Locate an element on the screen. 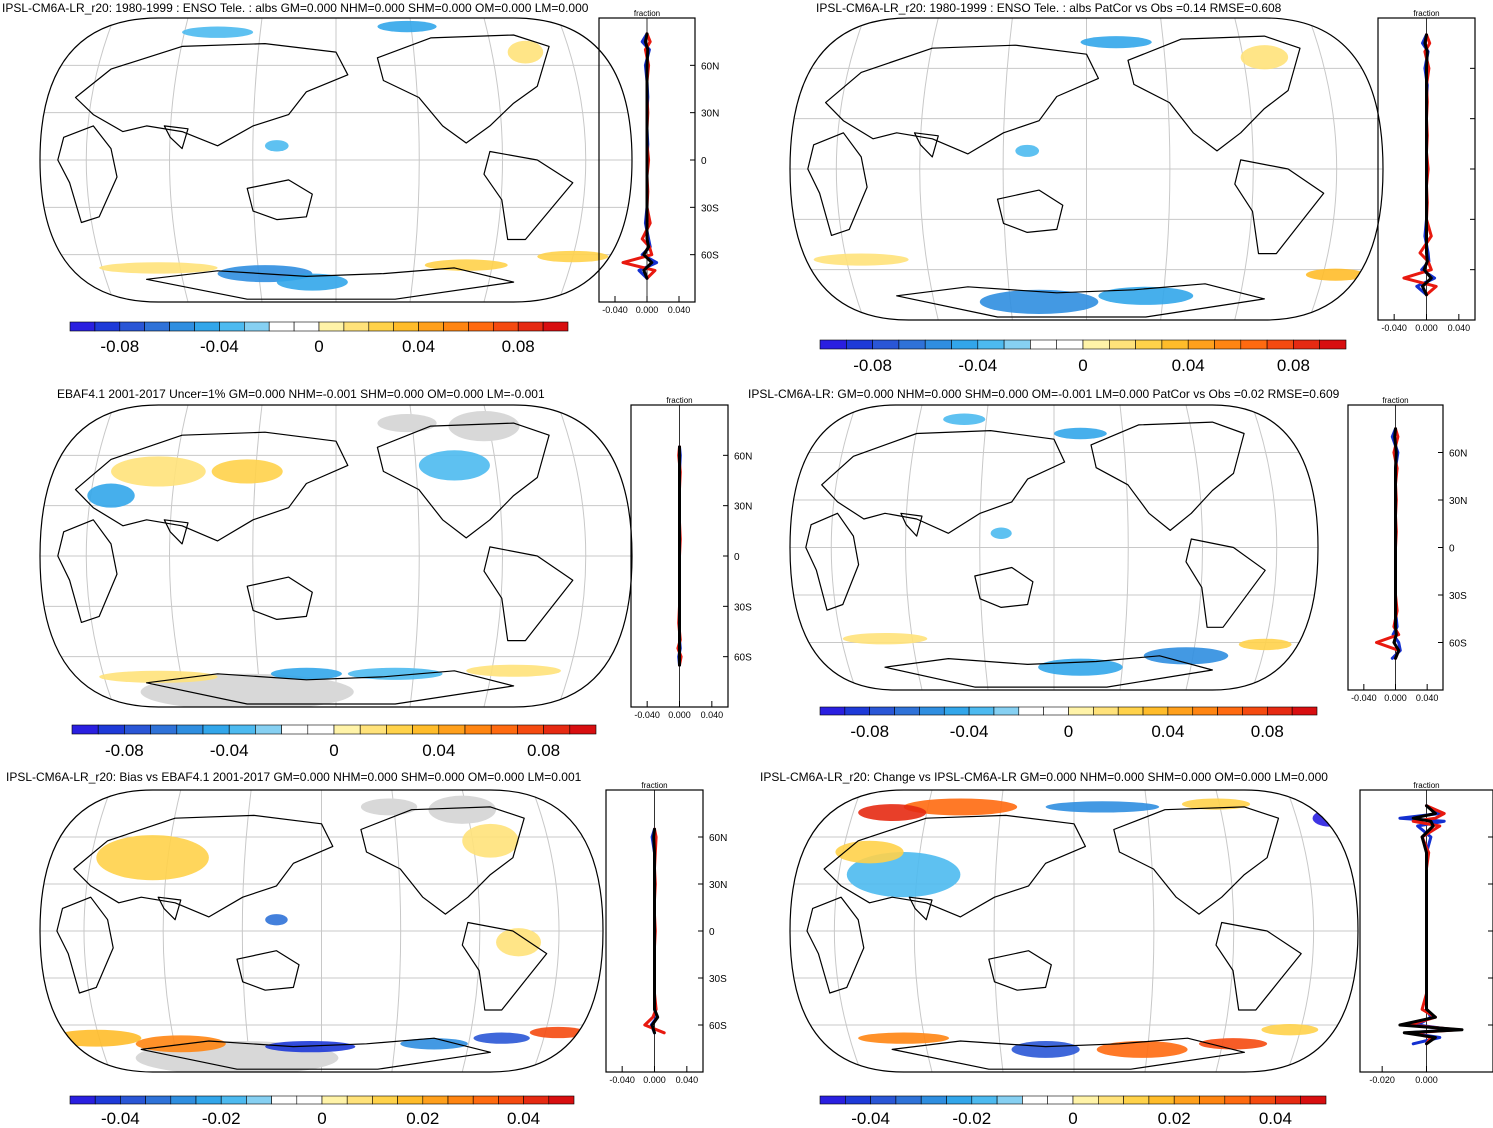  colorbar-tick-label: 0.04 is located at coordinates (1188, 365).